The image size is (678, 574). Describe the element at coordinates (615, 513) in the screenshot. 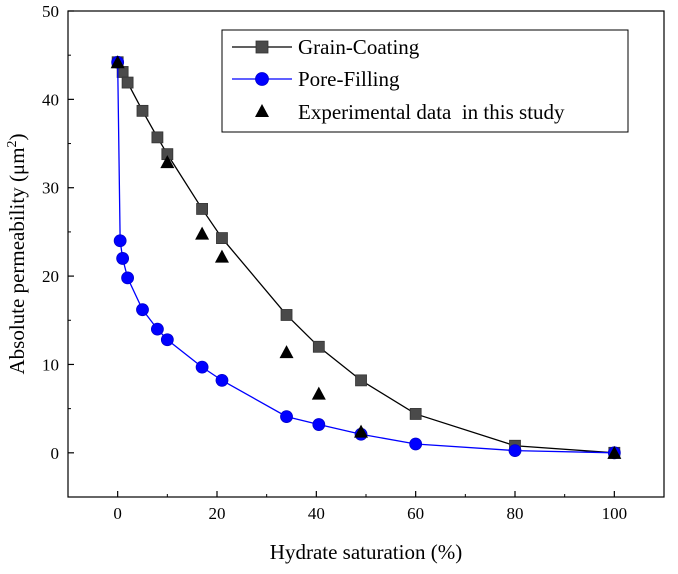

I see `x-tick-label: 100` at that location.